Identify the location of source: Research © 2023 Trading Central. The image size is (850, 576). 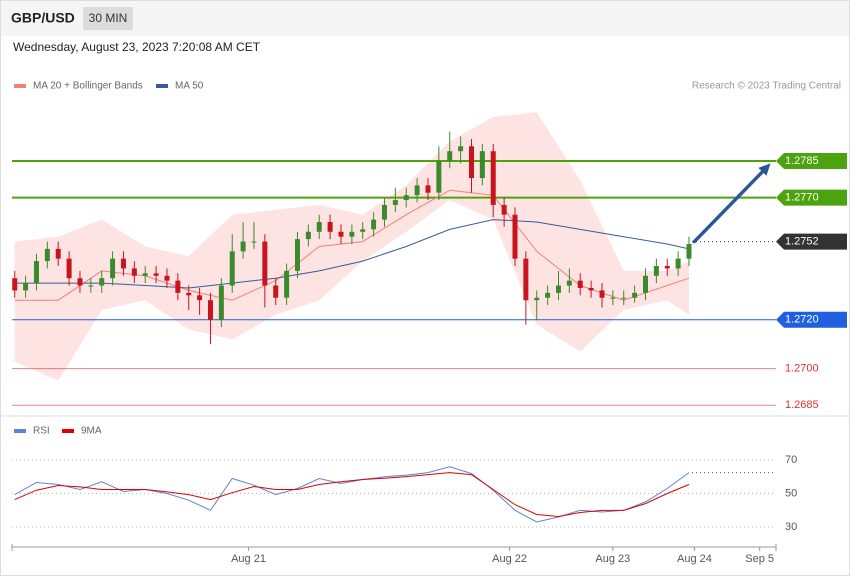
(766, 86).